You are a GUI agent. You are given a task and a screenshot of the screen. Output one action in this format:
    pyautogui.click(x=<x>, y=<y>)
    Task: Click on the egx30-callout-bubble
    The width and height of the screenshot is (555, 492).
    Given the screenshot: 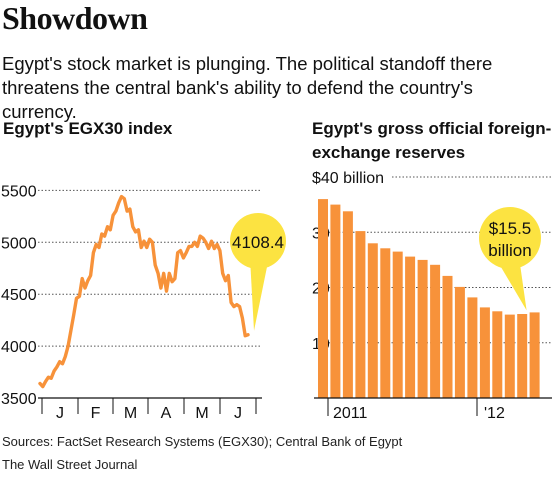 What is the action you would take?
    pyautogui.click(x=258, y=241)
    